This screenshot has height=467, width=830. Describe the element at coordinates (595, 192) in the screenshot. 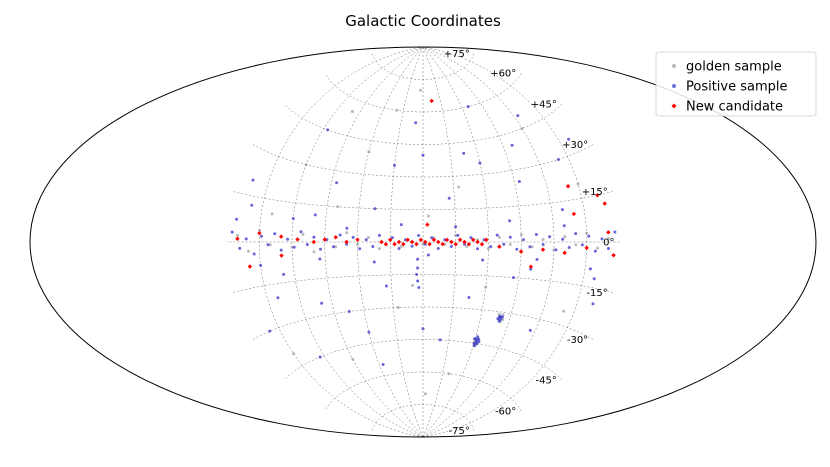

I see `latitude-tick-label: +15°` at that location.